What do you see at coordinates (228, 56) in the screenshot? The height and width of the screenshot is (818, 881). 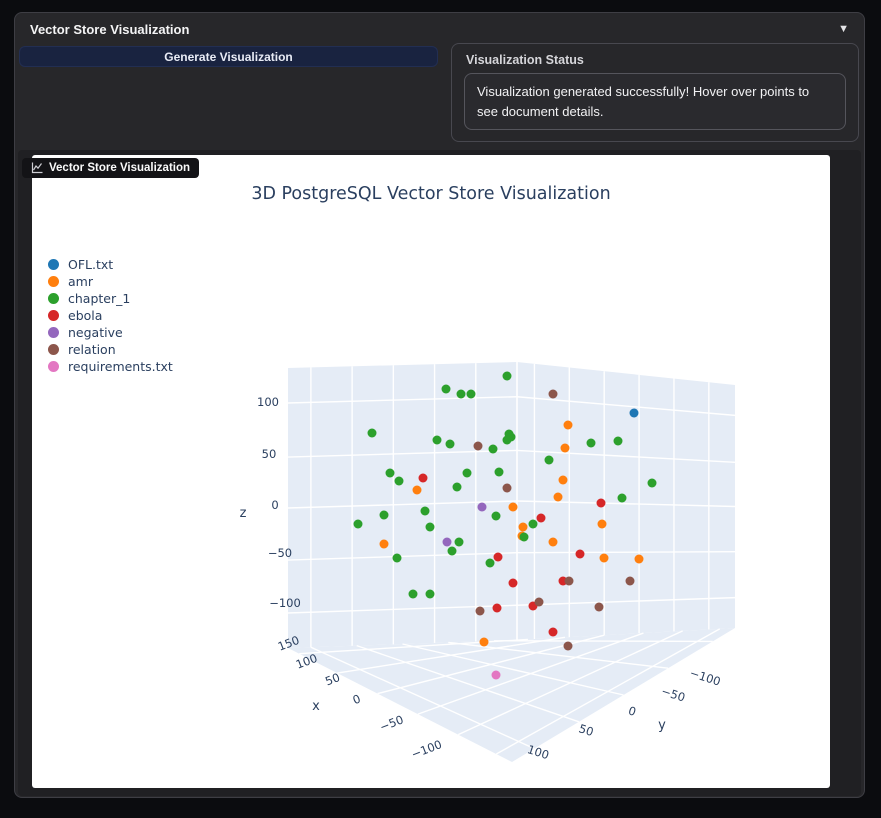 I see `generate-visualization-button: Generate Visualization` at bounding box center [228, 56].